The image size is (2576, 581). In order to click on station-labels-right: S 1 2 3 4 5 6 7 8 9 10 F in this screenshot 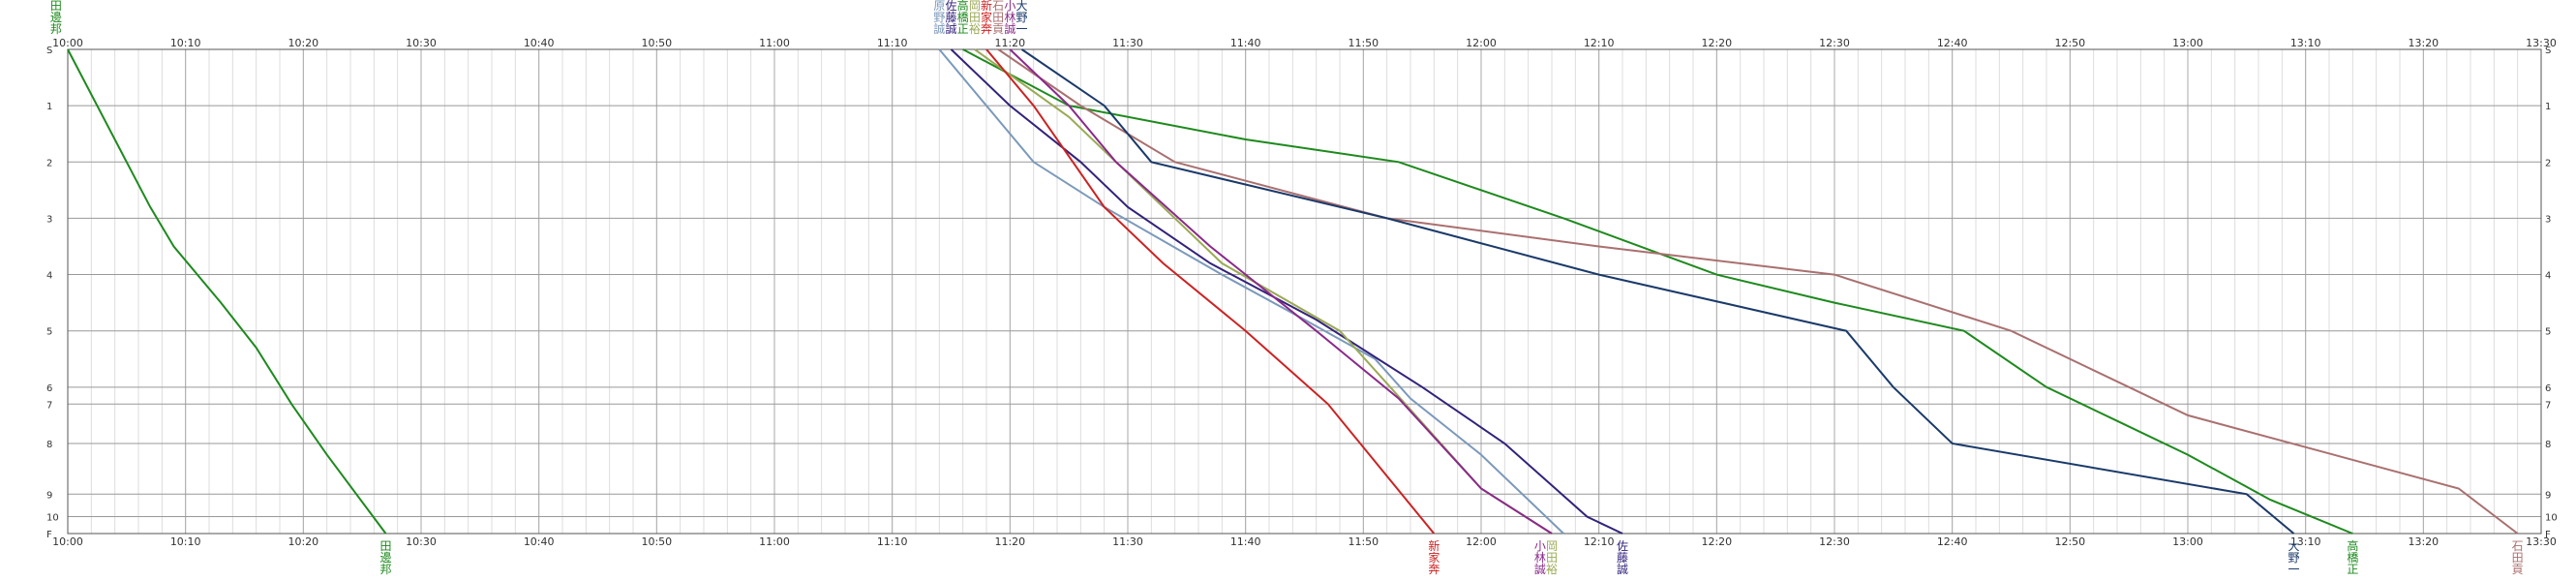, I will do `click(2551, 293)`.